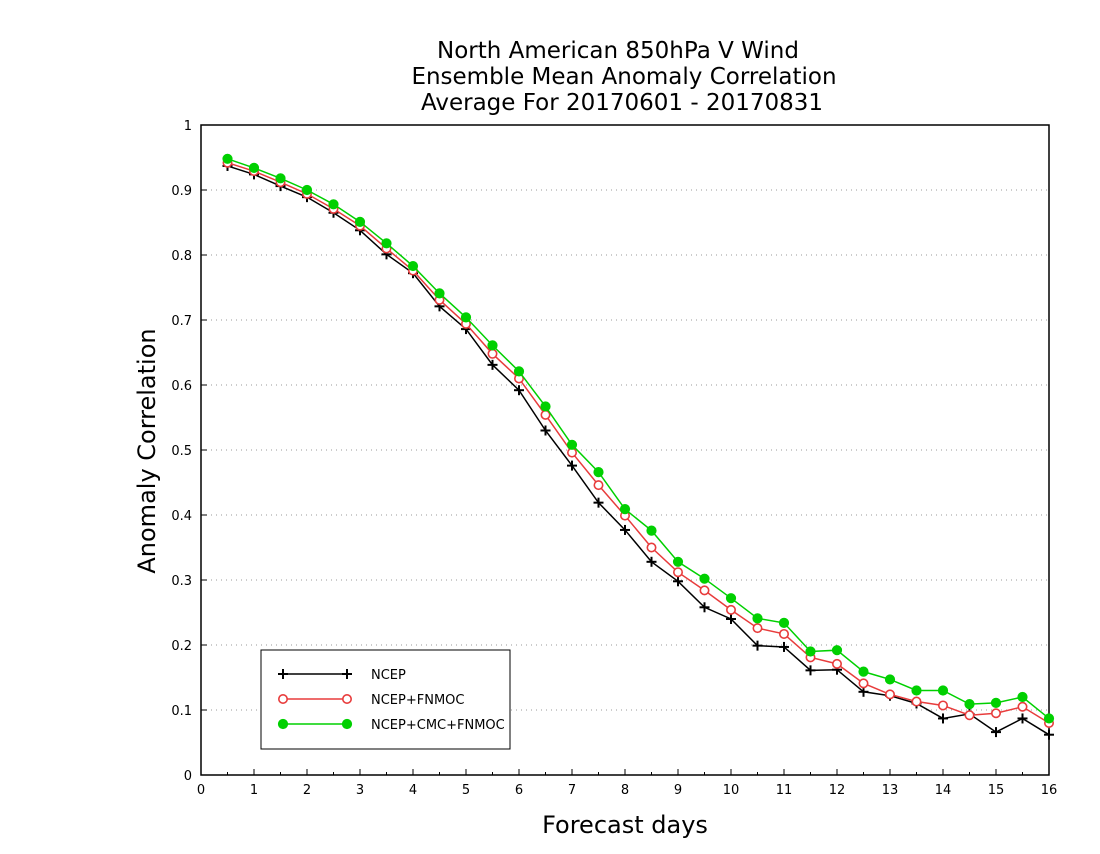 Image resolution: width=1100 pixels, height=854 pixels. What do you see at coordinates (147, 450) in the screenshot?
I see `y-axis-title: Anomaly Correlation` at bounding box center [147, 450].